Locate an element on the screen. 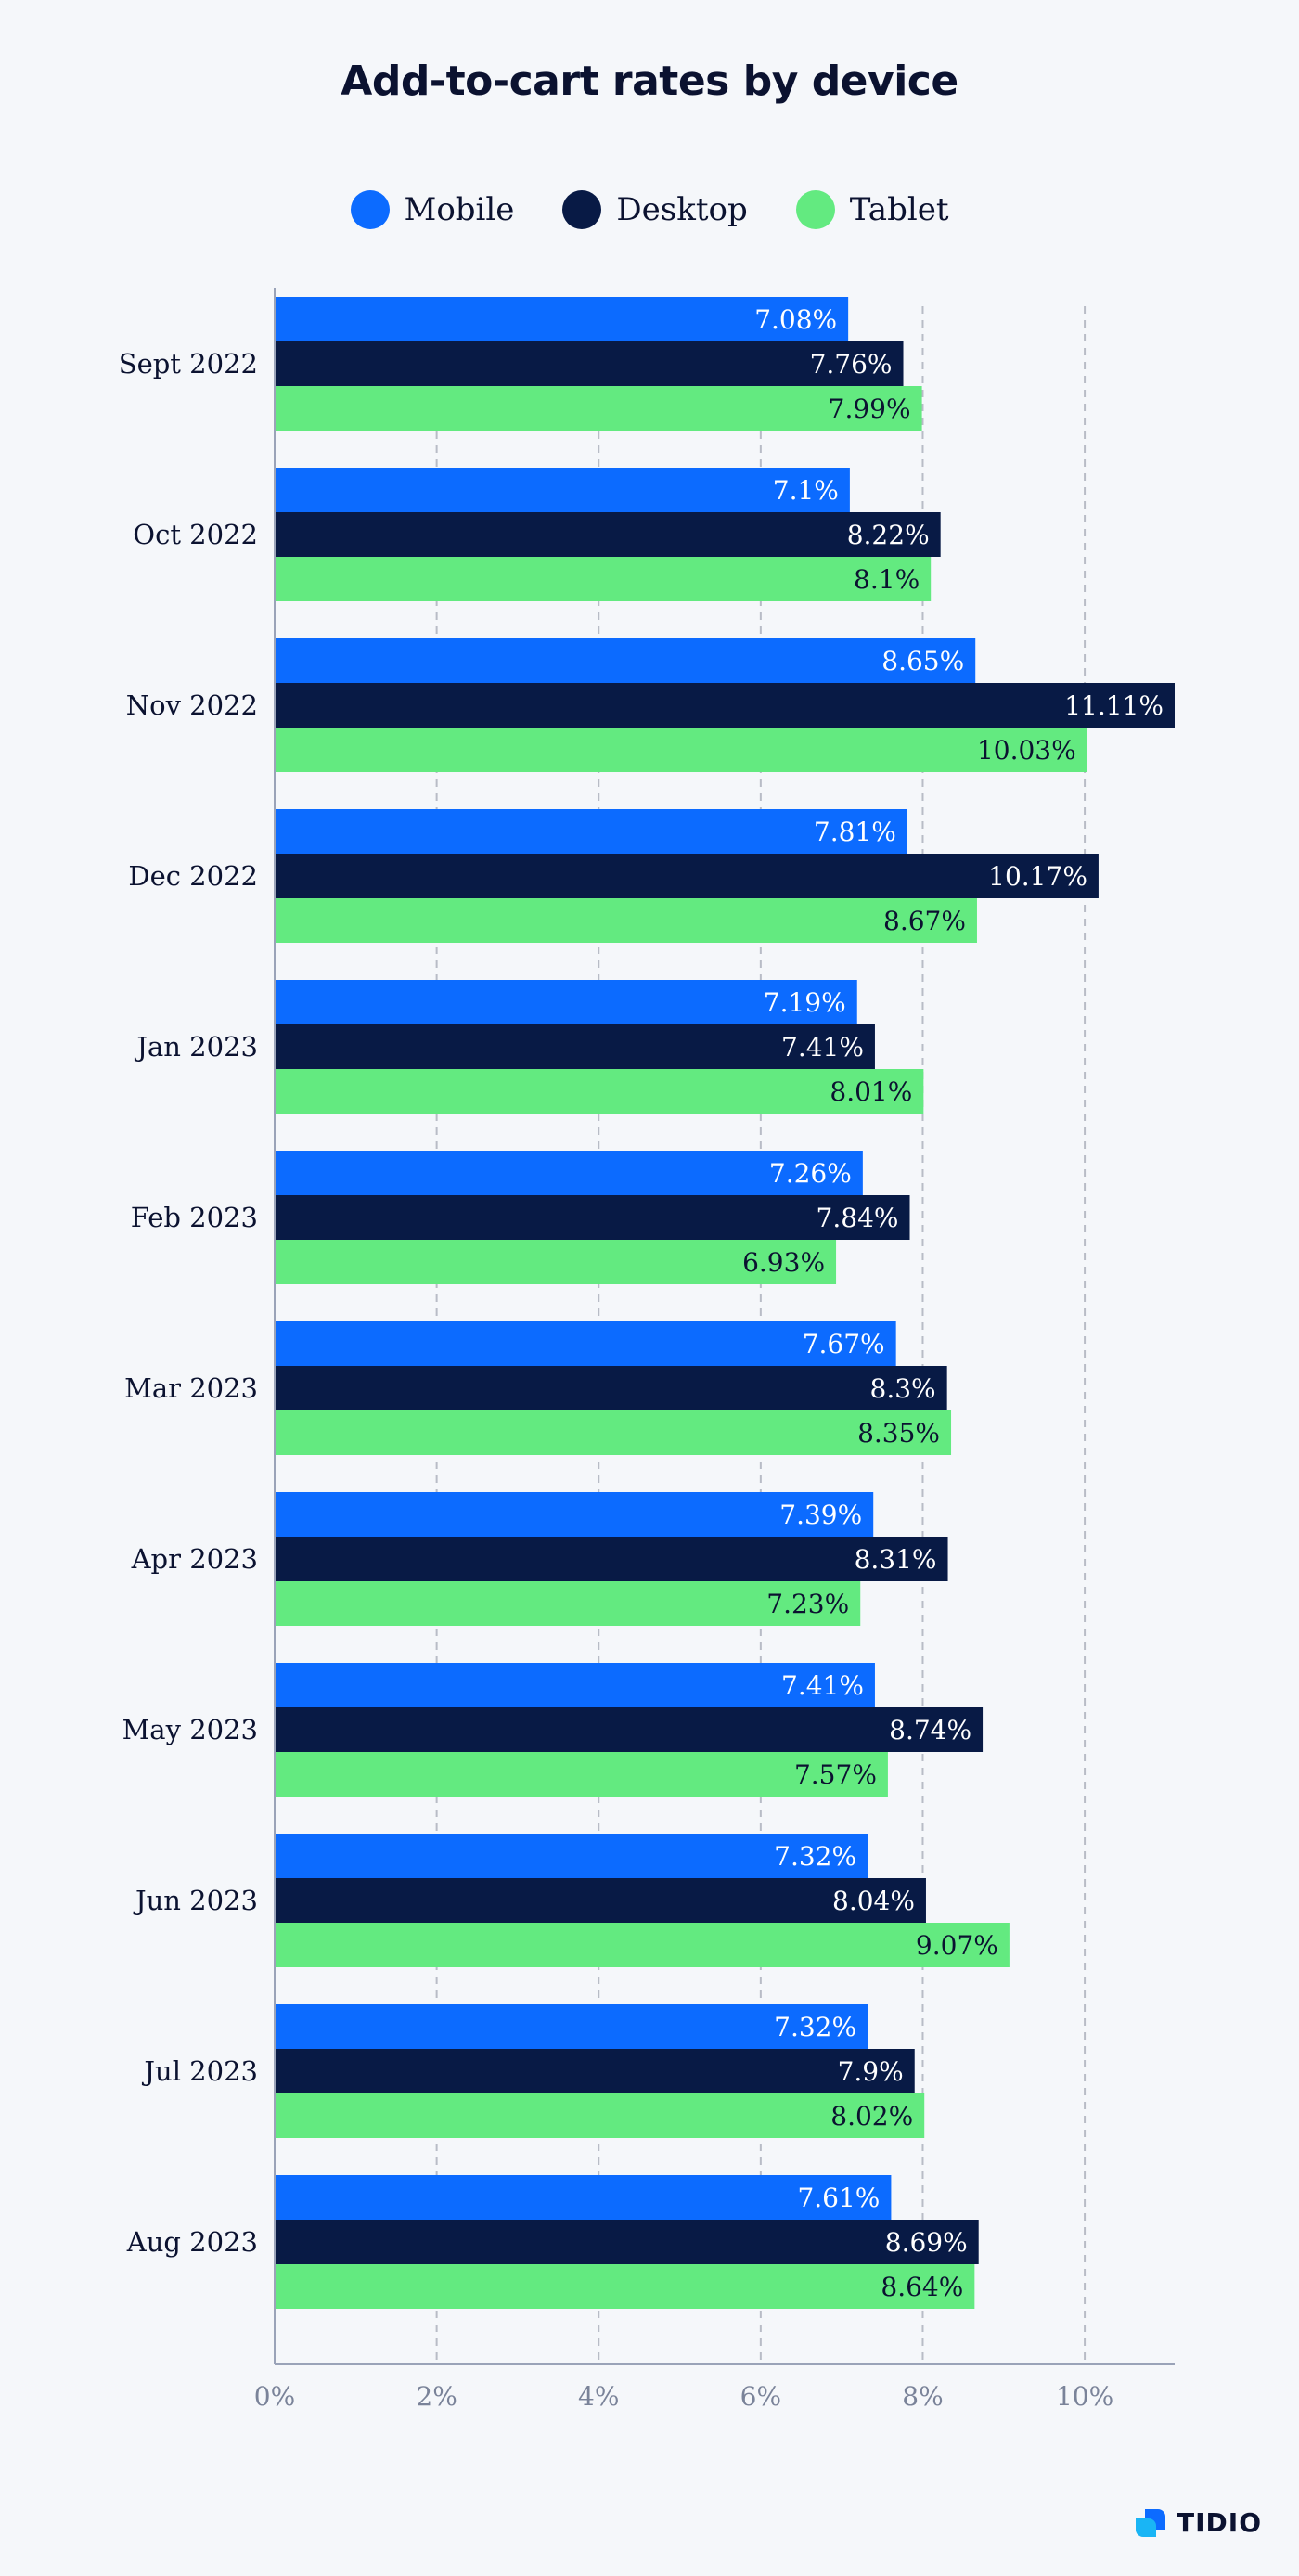 The height and width of the screenshot is (2576, 1299). value-label-mobile-3: 7.81% is located at coordinates (855, 832).